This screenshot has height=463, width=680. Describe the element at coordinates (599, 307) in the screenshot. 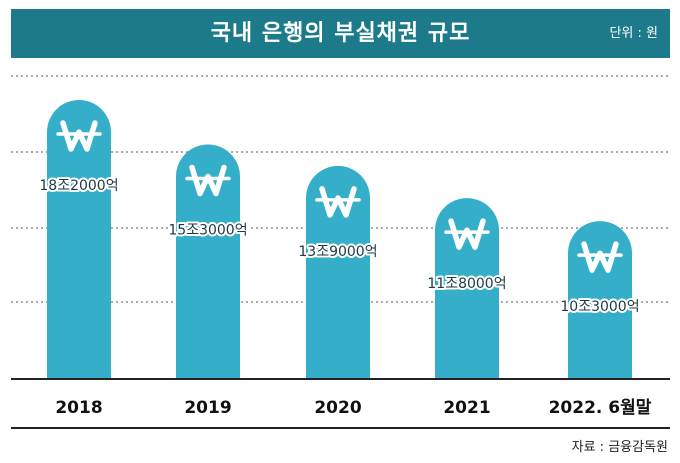

I see `data-label: 10조3000억` at that location.